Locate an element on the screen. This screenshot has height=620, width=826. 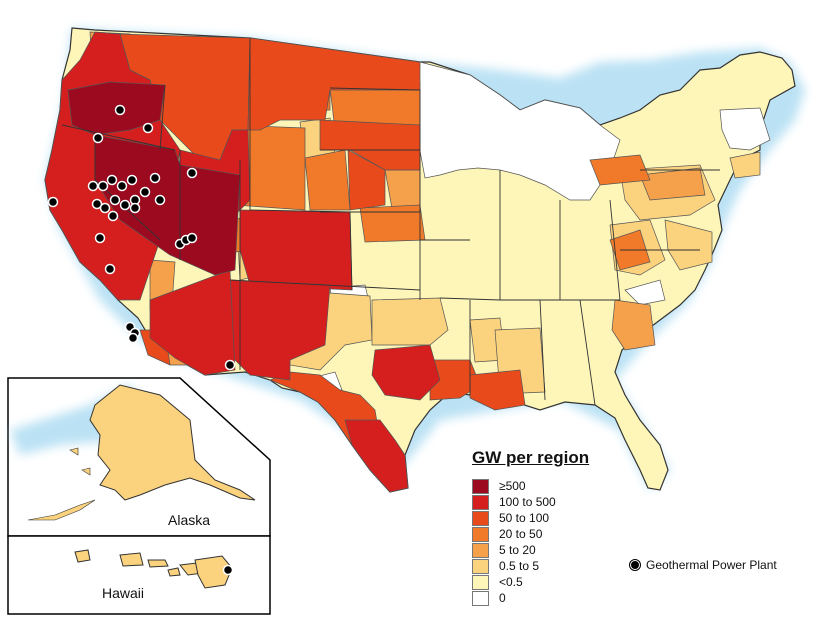
alaska-shape is located at coordinates (172, 442).